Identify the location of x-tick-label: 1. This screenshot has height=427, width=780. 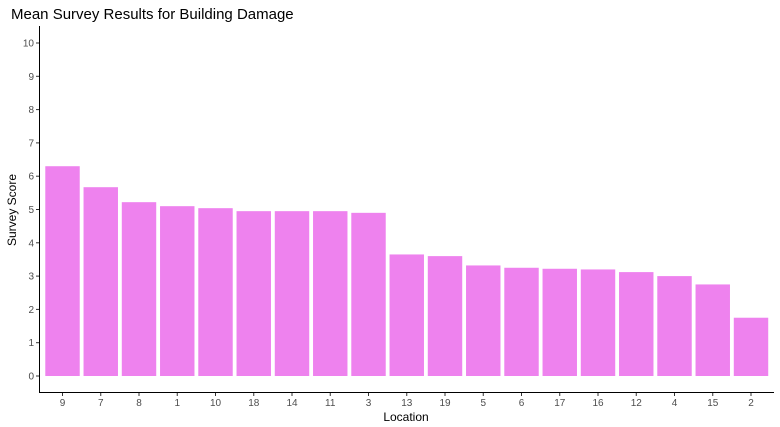
(177, 403).